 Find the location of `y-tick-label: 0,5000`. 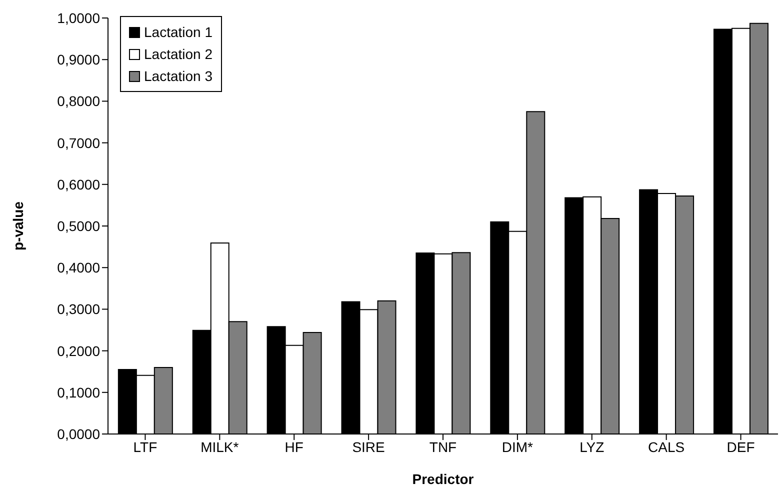

y-tick-label: 0,5000 is located at coordinates (78, 226).